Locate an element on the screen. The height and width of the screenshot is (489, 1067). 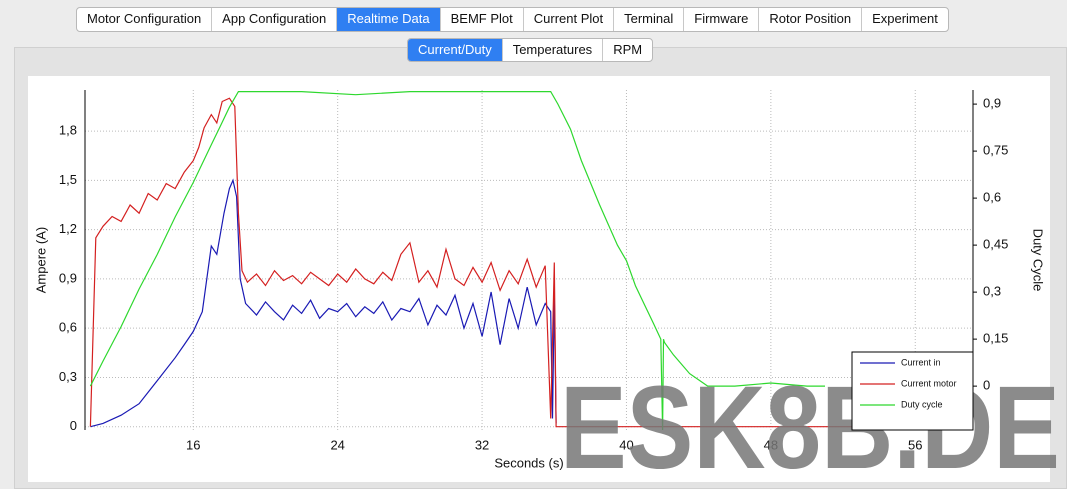
tab: RPM is located at coordinates (628, 49).